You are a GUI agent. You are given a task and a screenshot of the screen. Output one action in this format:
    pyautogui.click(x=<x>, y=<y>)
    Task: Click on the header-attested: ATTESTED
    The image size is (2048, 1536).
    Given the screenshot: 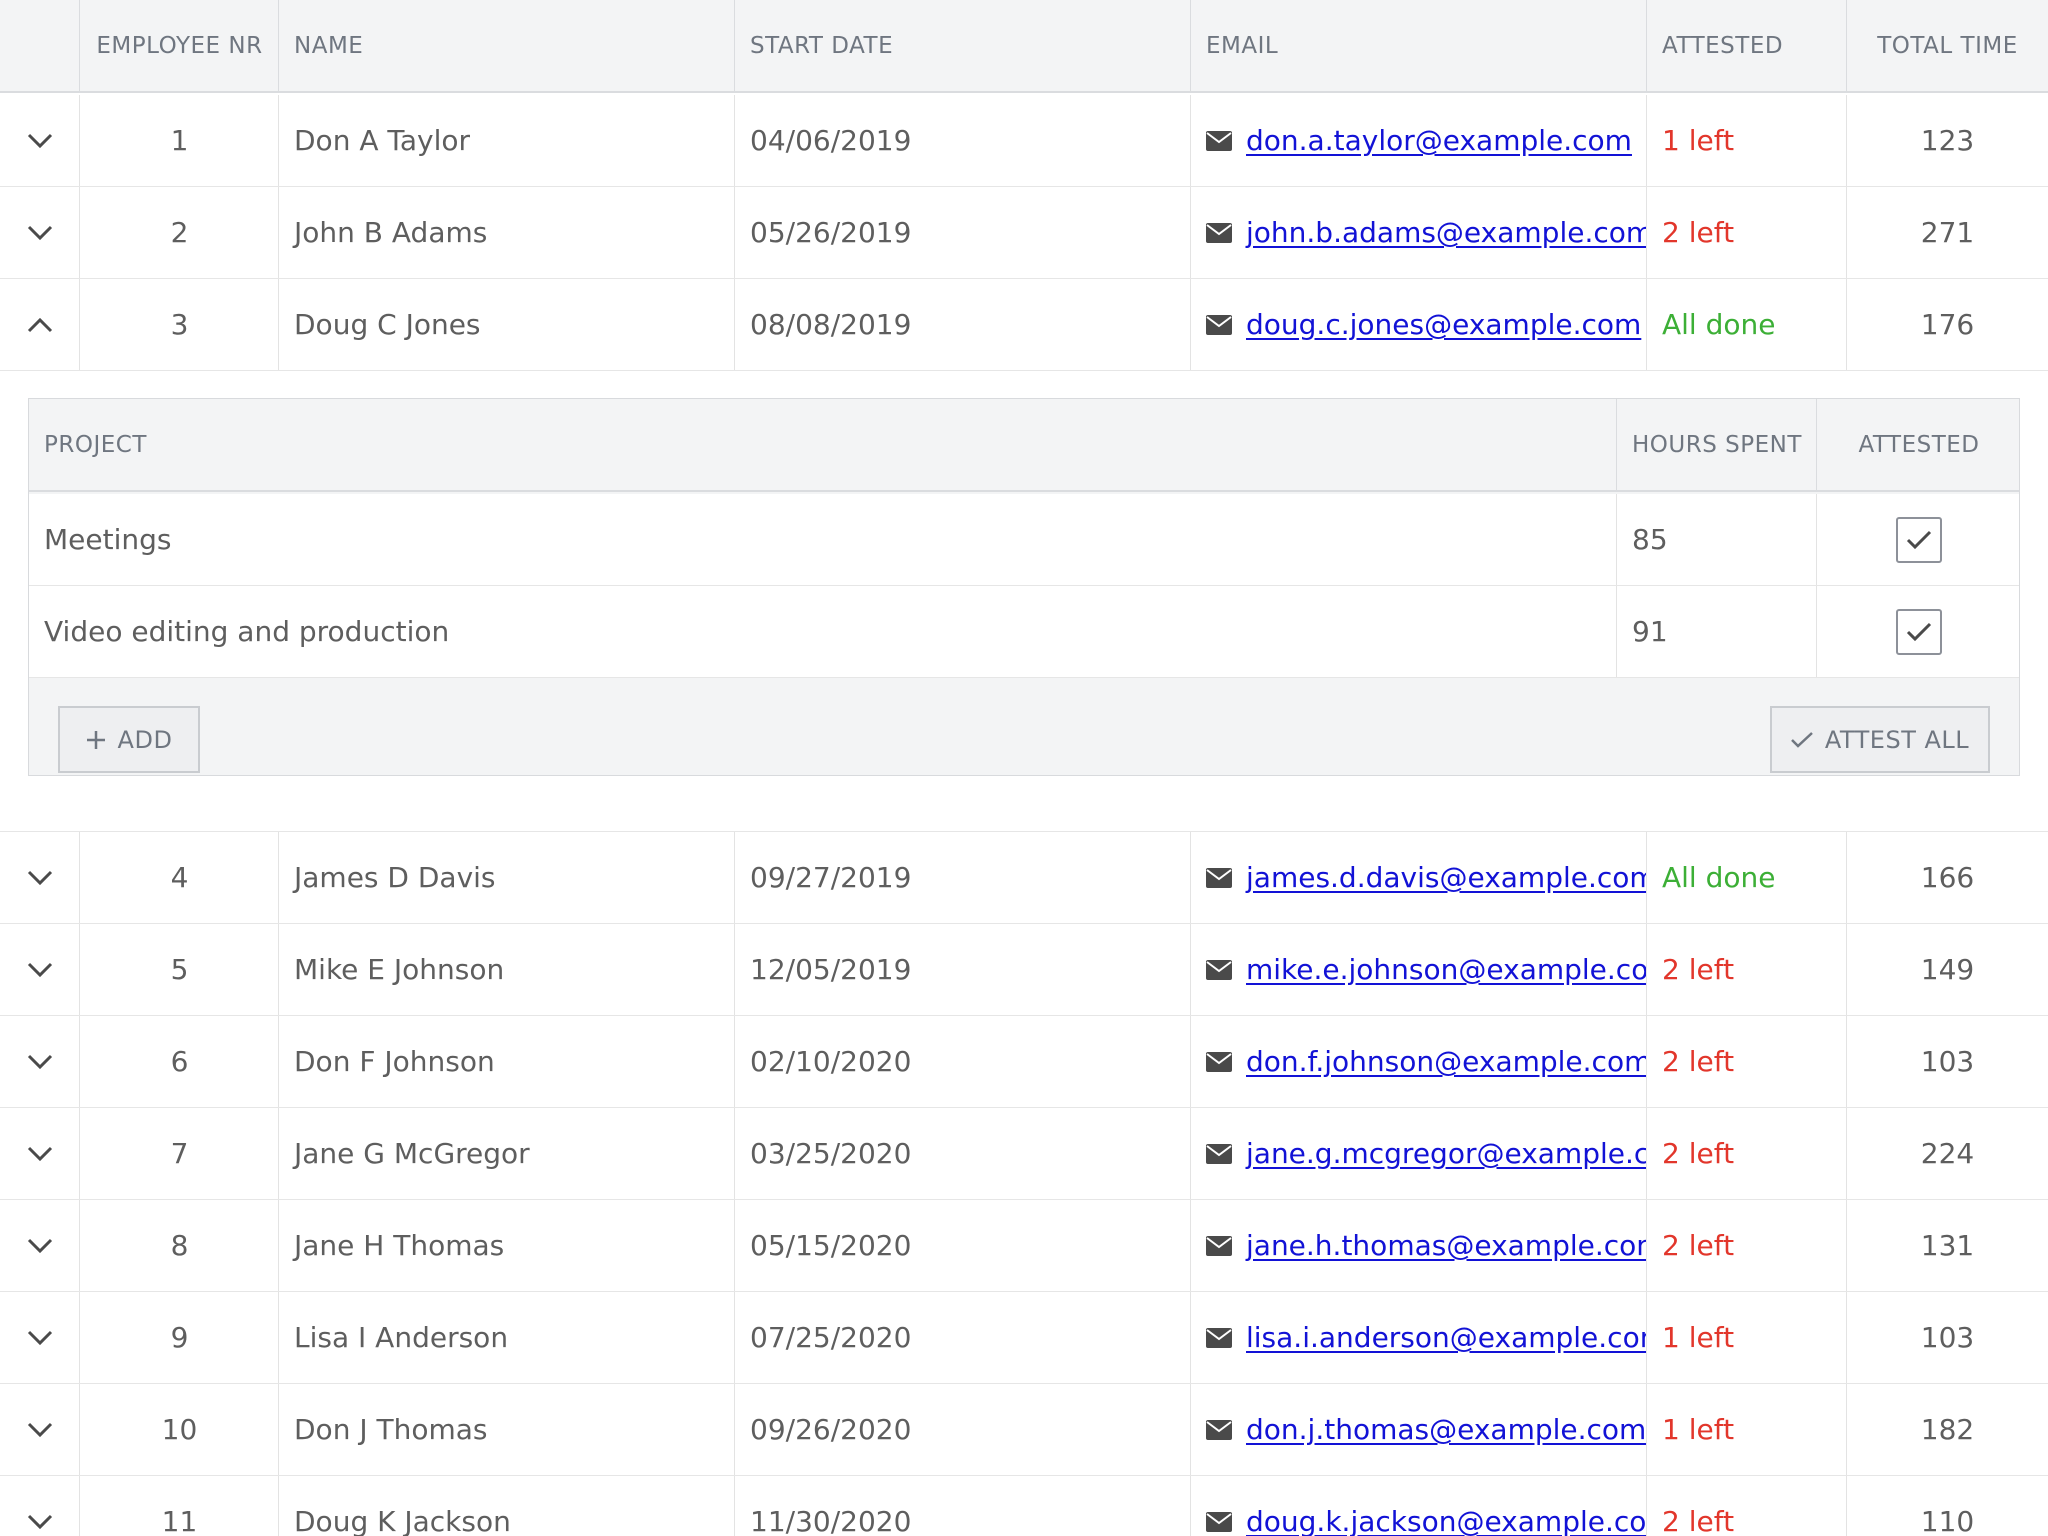 What is the action you would take?
    pyautogui.click(x=1723, y=45)
    